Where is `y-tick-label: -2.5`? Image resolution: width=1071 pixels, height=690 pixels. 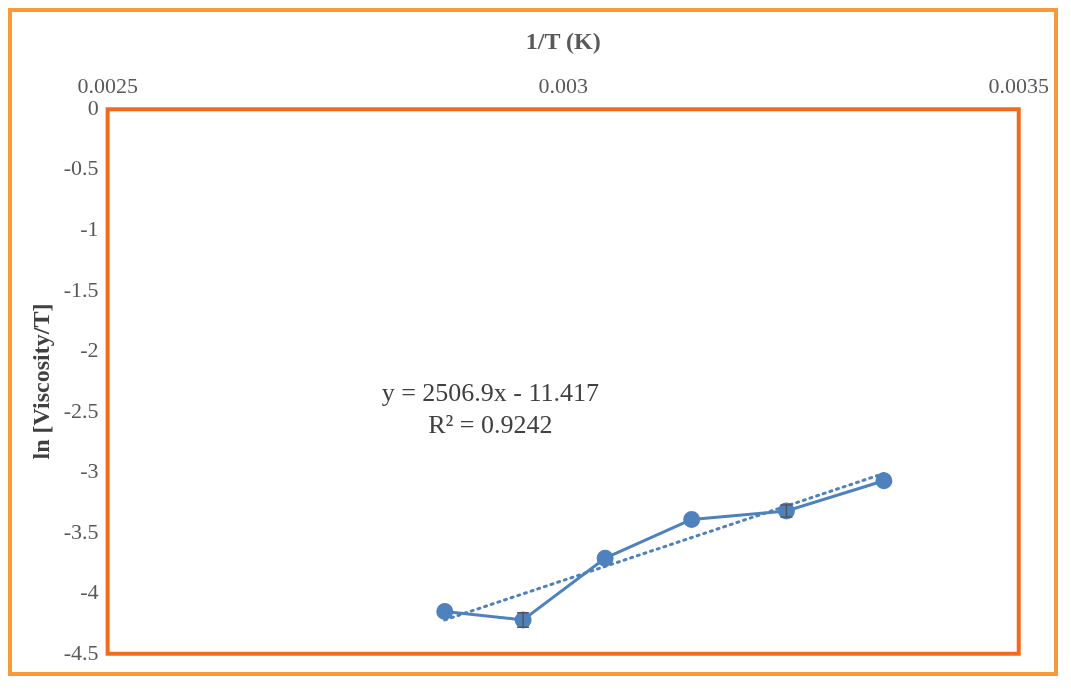
y-tick-label: -2.5 is located at coordinates (81, 410).